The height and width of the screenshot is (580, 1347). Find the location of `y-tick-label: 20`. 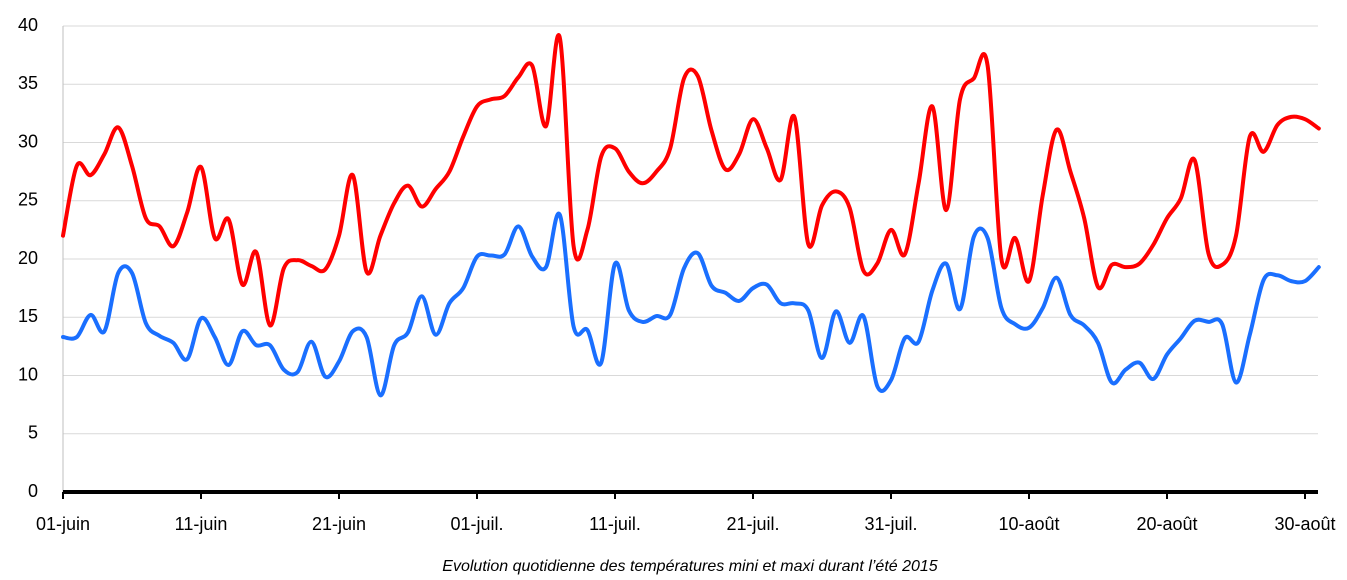

y-tick-label: 20 is located at coordinates (28, 258).